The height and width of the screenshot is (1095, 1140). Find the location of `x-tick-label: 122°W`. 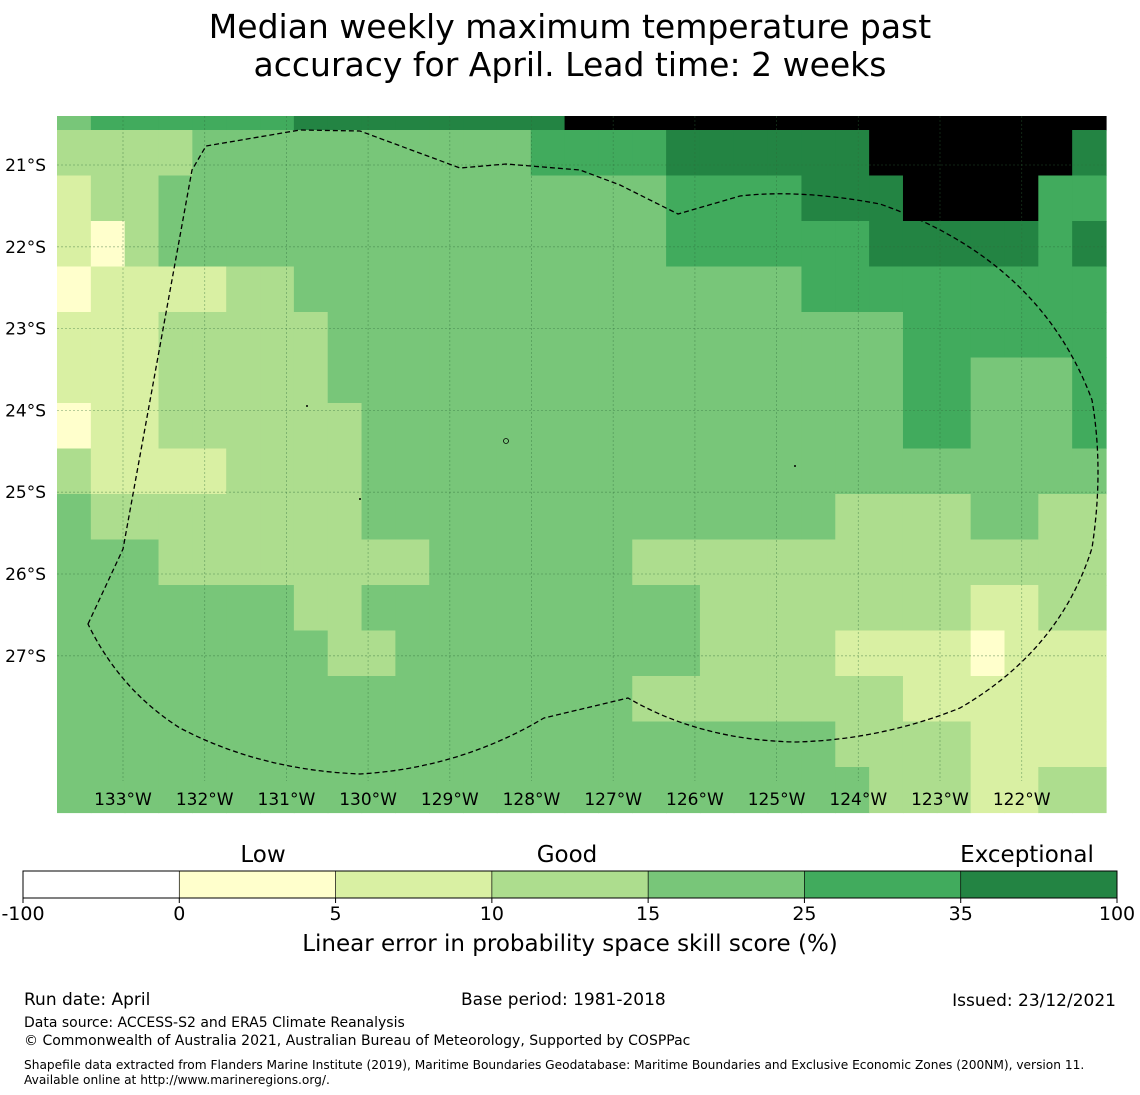

x-tick-label: 122°W is located at coordinates (1022, 800).